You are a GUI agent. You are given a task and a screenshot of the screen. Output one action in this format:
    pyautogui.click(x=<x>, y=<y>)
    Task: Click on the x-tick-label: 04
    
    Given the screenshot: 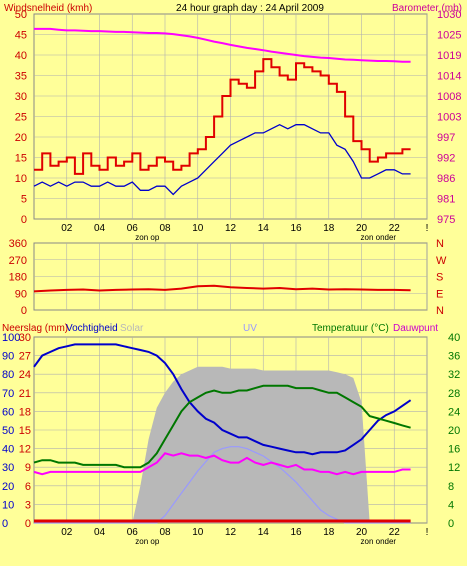 What is the action you would take?
    pyautogui.click(x=100, y=532)
    